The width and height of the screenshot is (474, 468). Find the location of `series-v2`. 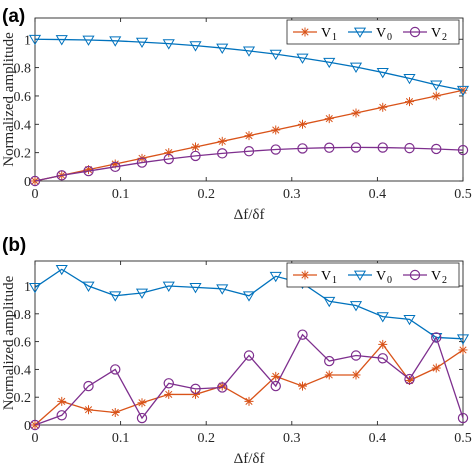

series-v2 is located at coordinates (249, 164).